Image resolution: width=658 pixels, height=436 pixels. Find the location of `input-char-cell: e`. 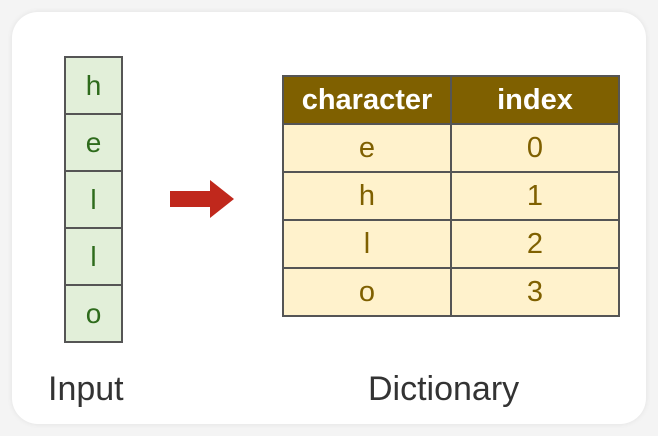

input-char-cell: e is located at coordinates (93, 143).